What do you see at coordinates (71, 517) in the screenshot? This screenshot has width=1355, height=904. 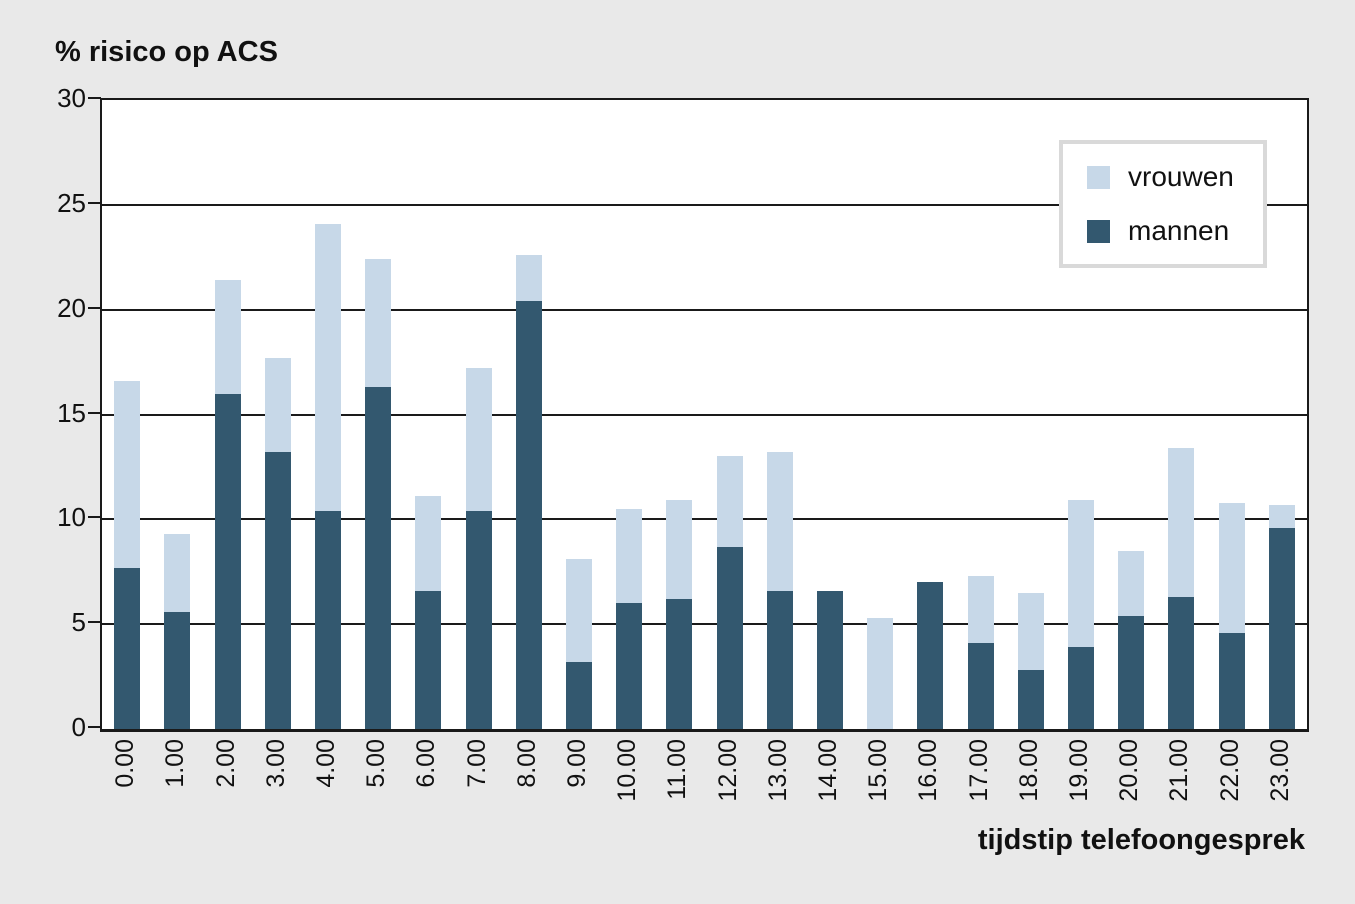 I see `y-tick-label-10: 10` at bounding box center [71, 517].